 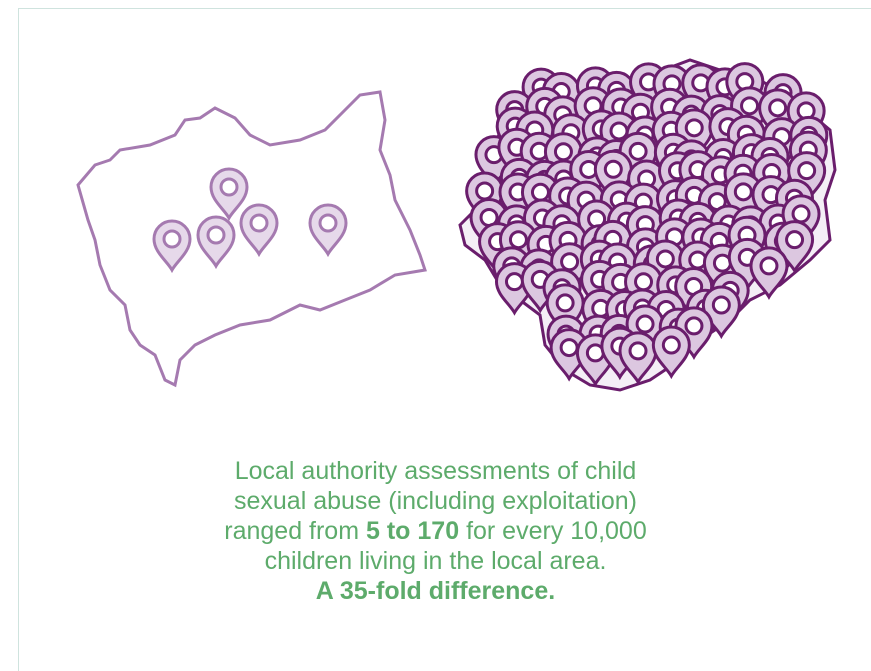 I want to click on caption-line: children living in the local area., so click(x=435, y=561).